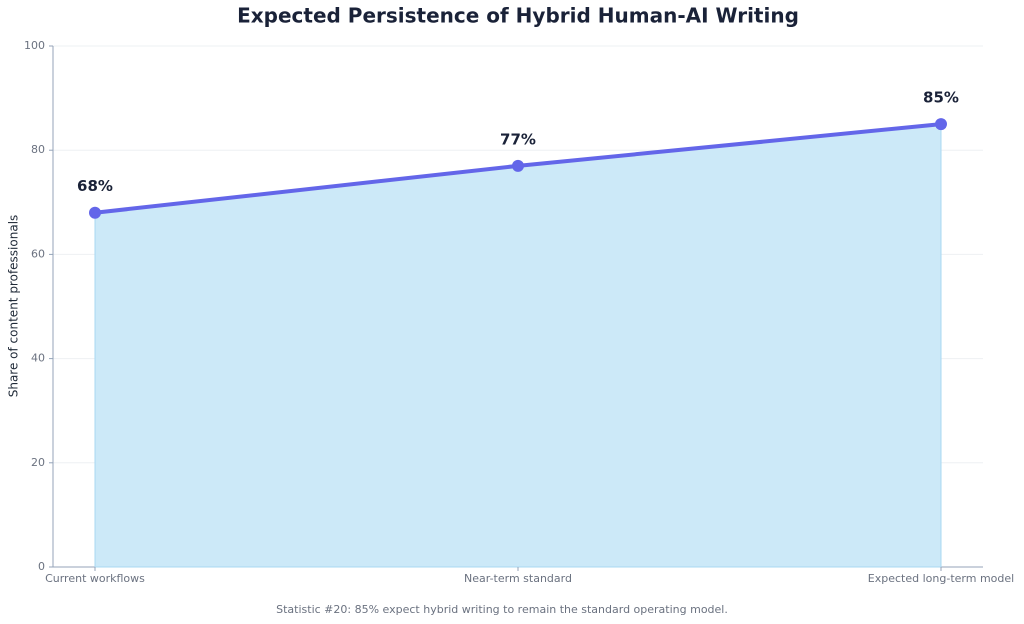 The width and height of the screenshot is (1024, 624). What do you see at coordinates (518, 578) in the screenshot?
I see `x-tick-label: Near-term standard` at bounding box center [518, 578].